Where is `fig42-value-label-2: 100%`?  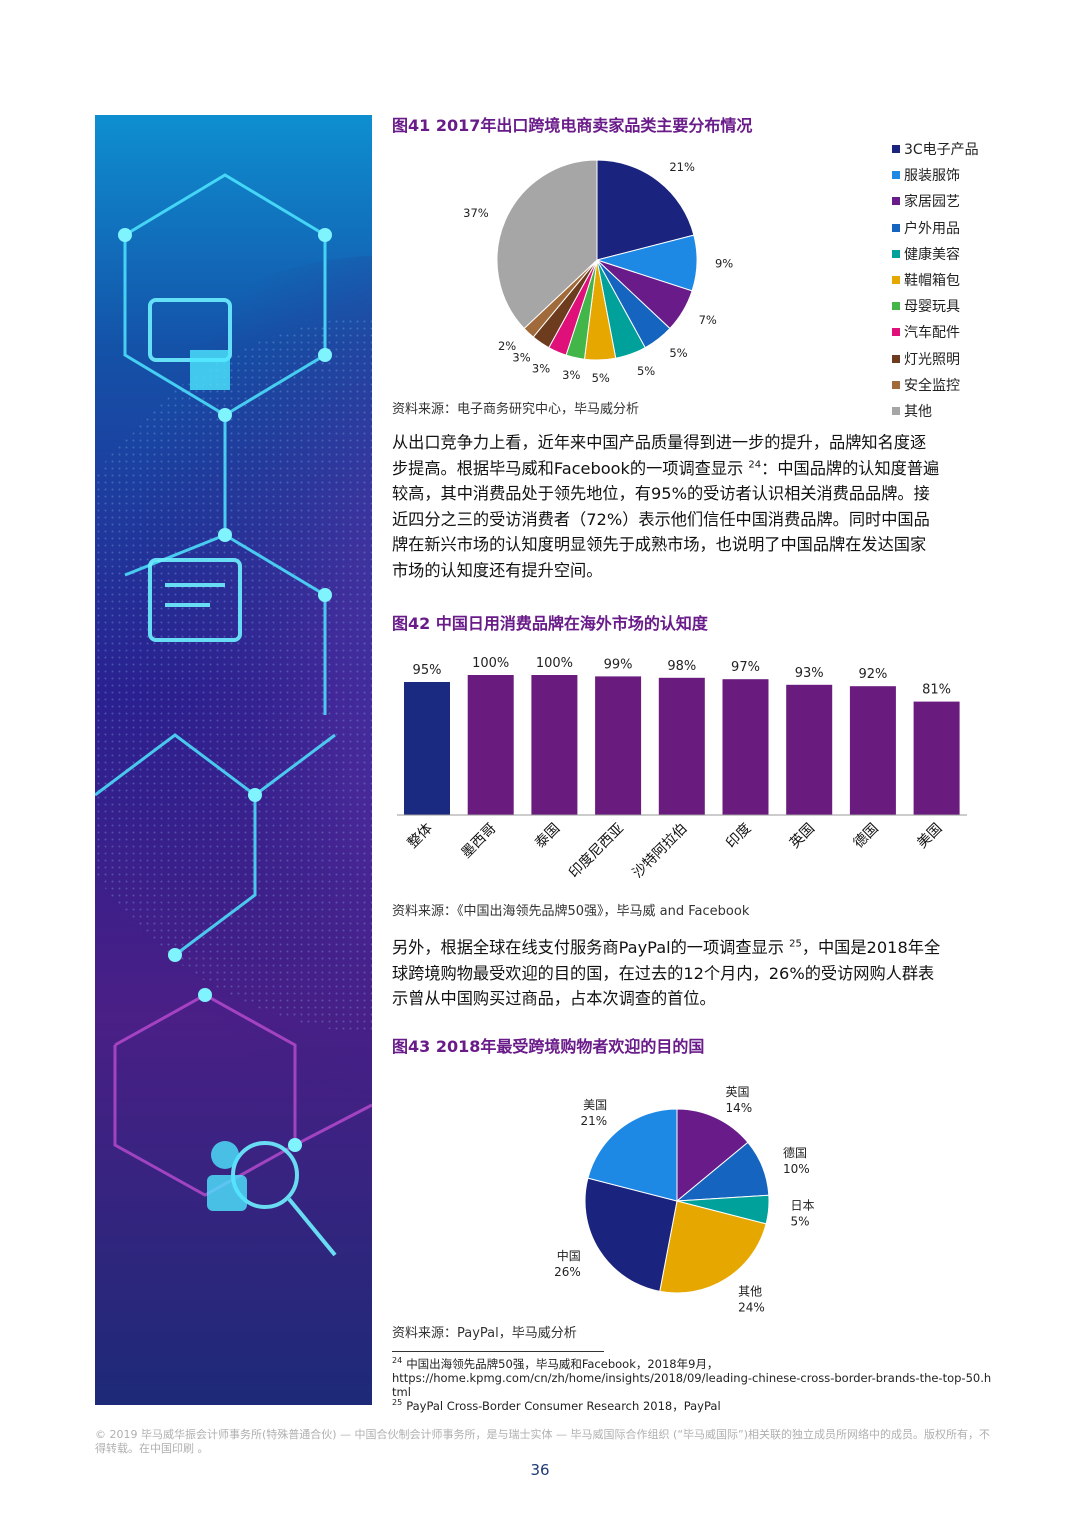 fig42-value-label-2: 100% is located at coordinates (554, 663).